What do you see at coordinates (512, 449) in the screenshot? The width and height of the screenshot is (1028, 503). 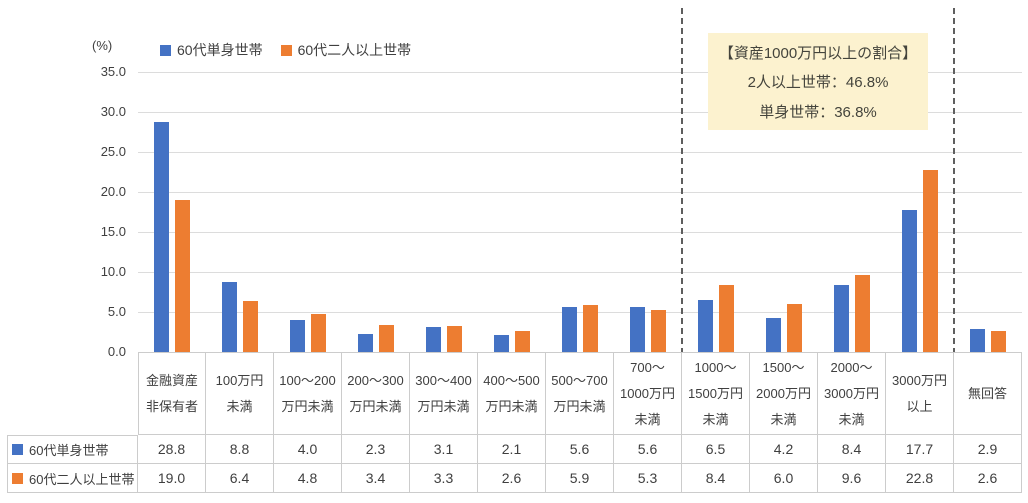 I see `table-value-cell: 2.1` at bounding box center [512, 449].